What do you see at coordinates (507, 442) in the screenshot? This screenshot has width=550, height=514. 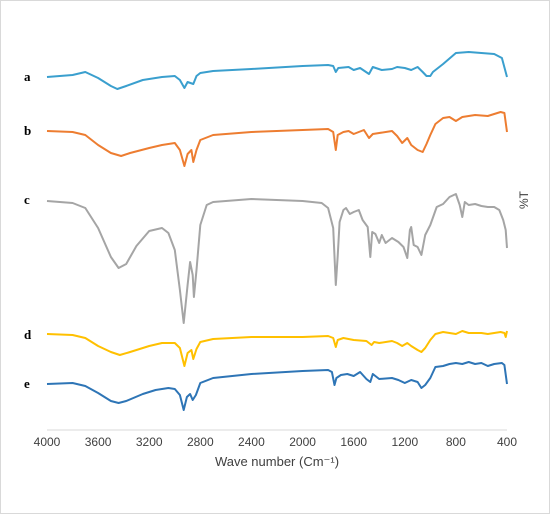 I see `x-tick-label-400: 400` at bounding box center [507, 442].